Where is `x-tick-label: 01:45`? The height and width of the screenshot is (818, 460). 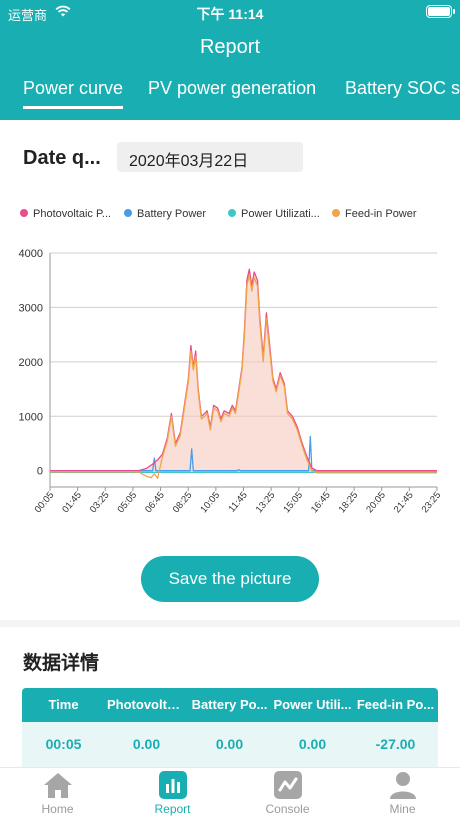
x-tick-label: 01:45 is located at coordinates (72, 502).